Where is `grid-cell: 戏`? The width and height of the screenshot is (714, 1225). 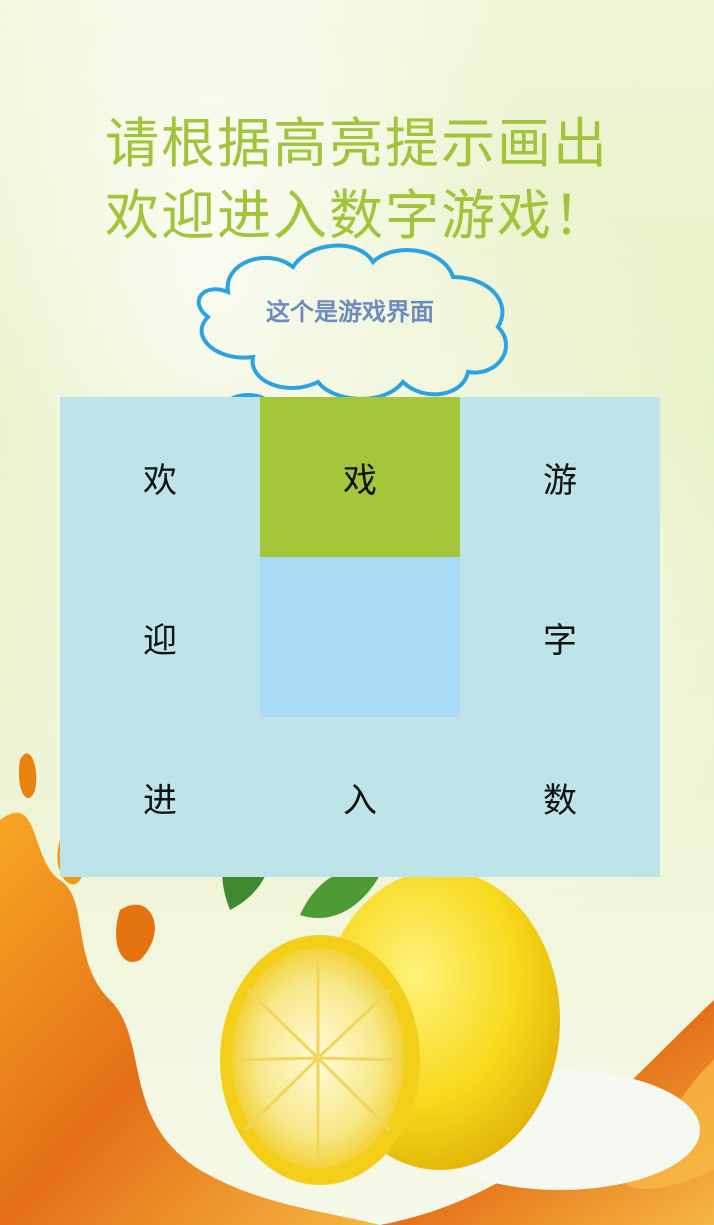 grid-cell: 戏 is located at coordinates (360, 477).